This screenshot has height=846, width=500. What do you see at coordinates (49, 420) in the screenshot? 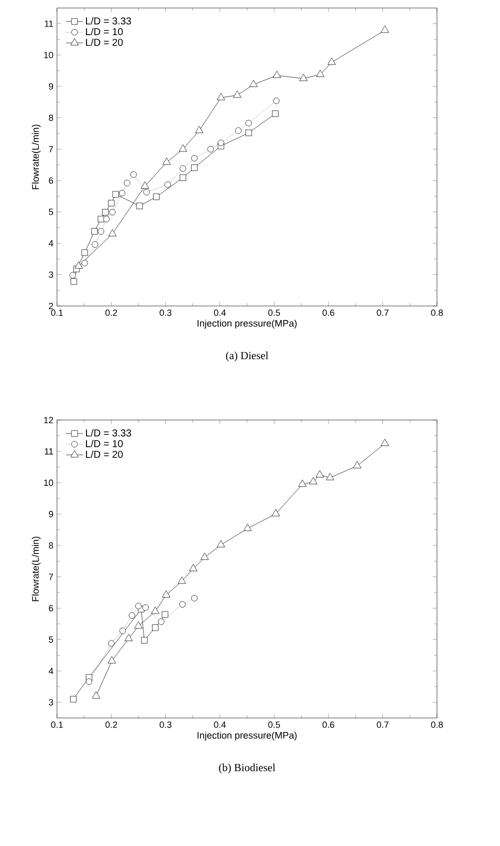
I see `y-tick-label: 12` at bounding box center [49, 420].